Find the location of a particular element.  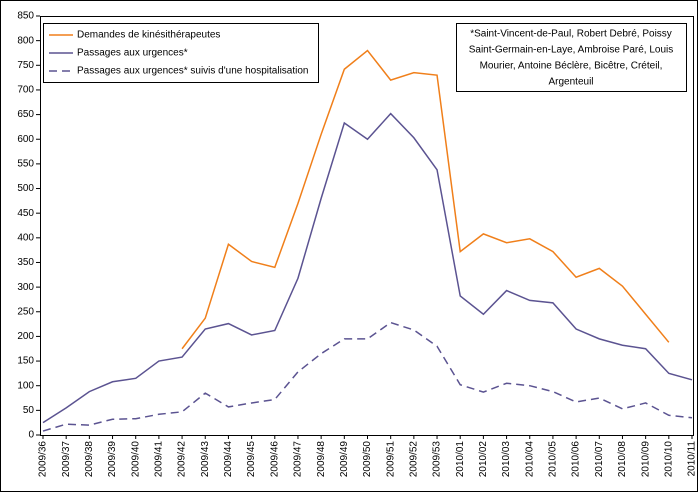

x-tick-label: 2009/43 is located at coordinates (205, 459).